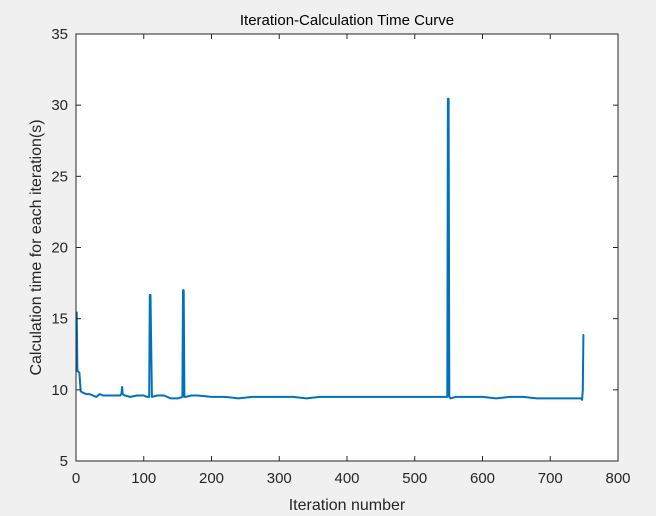 This screenshot has height=516, width=656. Describe the element at coordinates (64, 461) in the screenshot. I see `y-tick-label: 5` at that location.